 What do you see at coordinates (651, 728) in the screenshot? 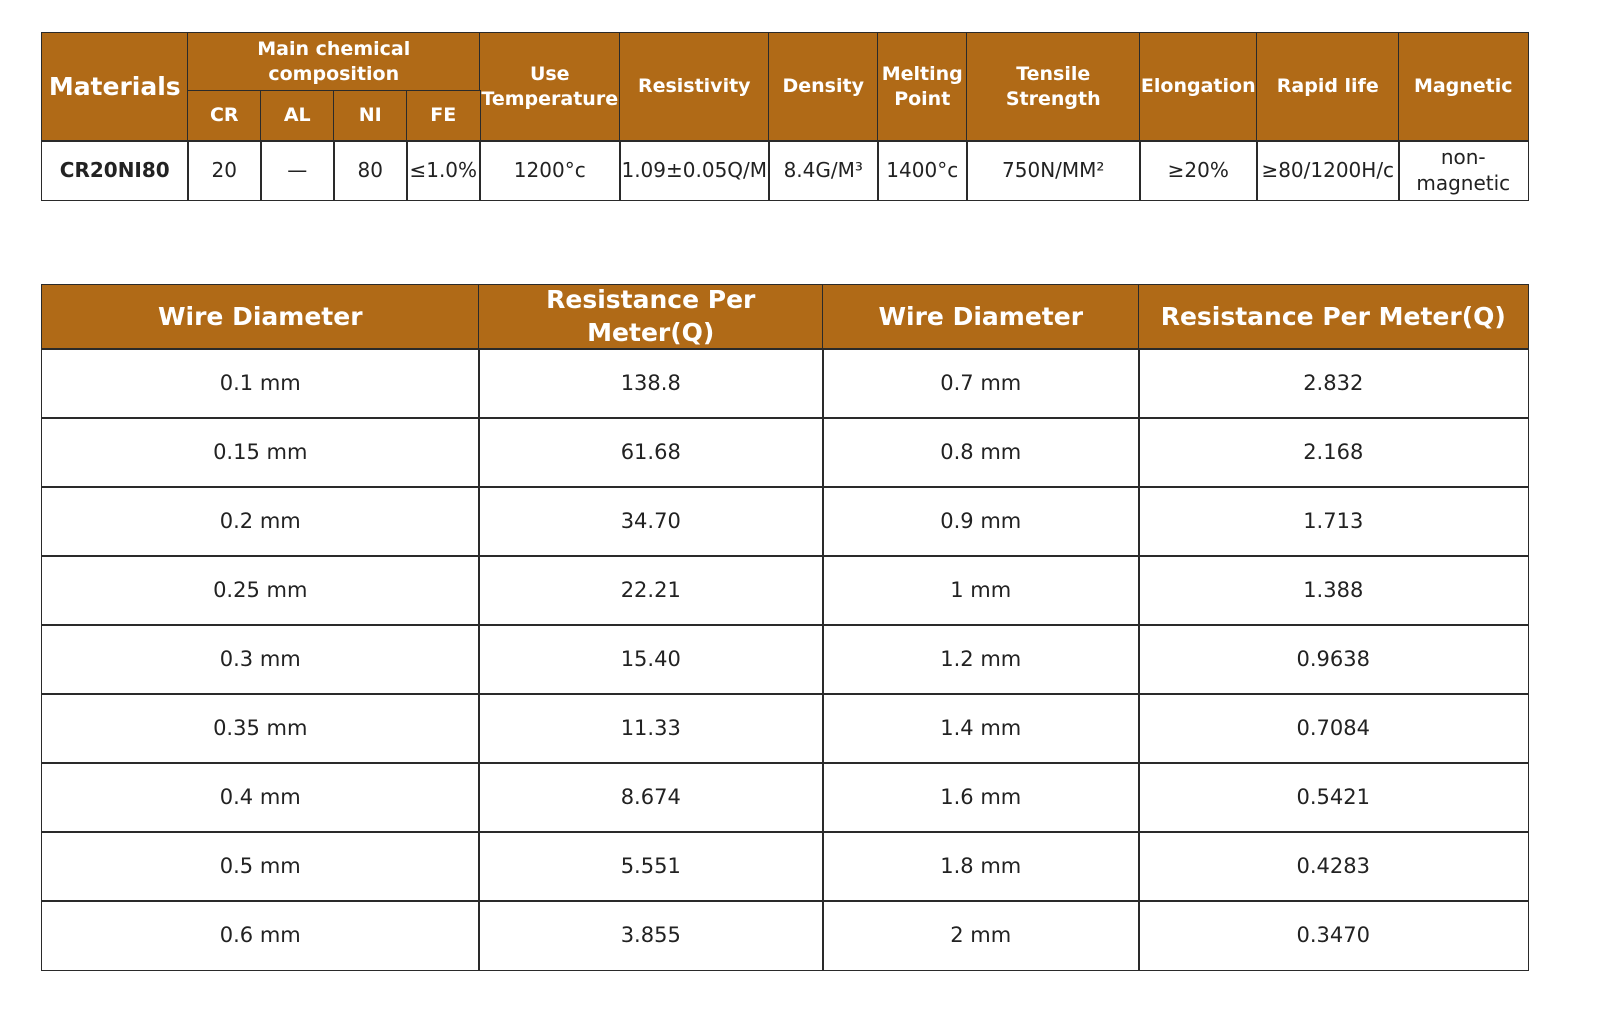
I see `table-cell: 11.33` at bounding box center [651, 728].